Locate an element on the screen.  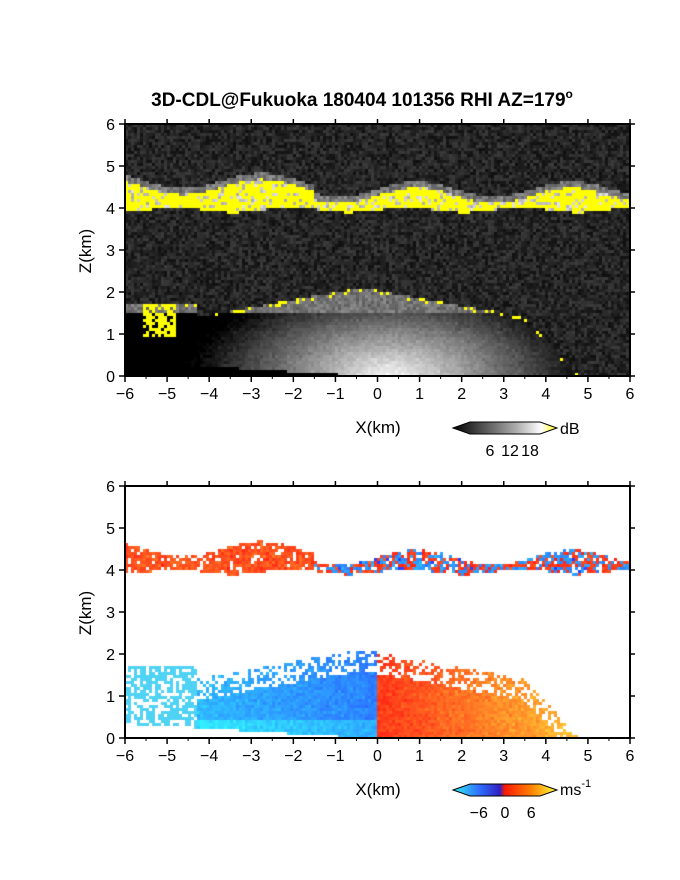
colorbar-tick-label: 18 is located at coordinates (530, 451).